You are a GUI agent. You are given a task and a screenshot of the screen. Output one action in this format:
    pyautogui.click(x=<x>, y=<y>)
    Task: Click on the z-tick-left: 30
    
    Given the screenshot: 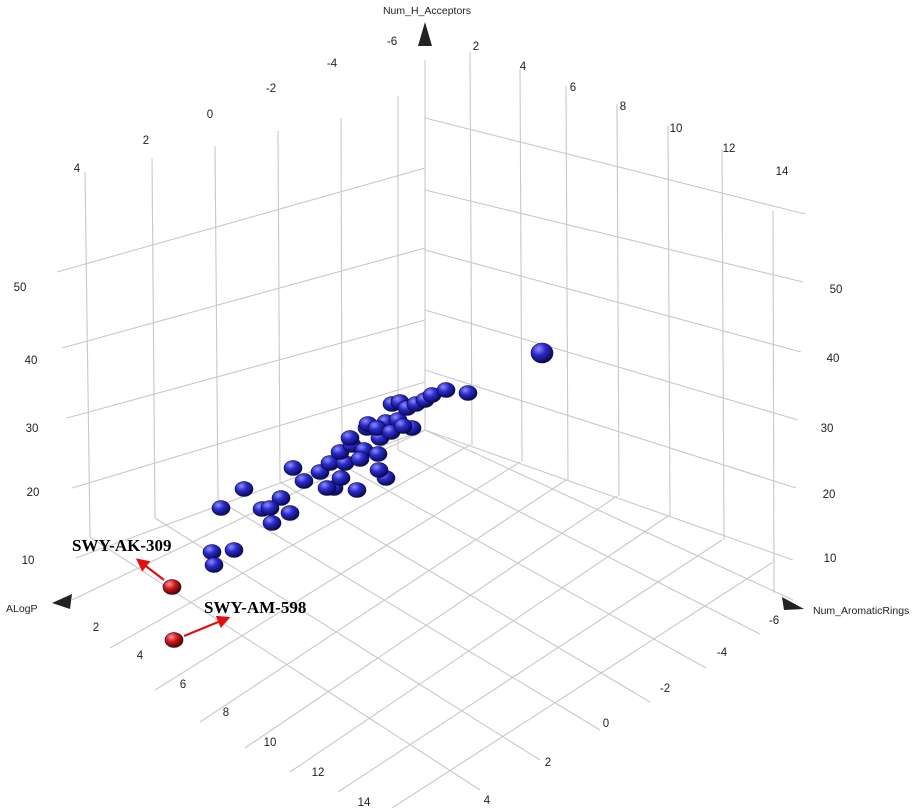 What is the action you would take?
    pyautogui.click(x=32, y=429)
    